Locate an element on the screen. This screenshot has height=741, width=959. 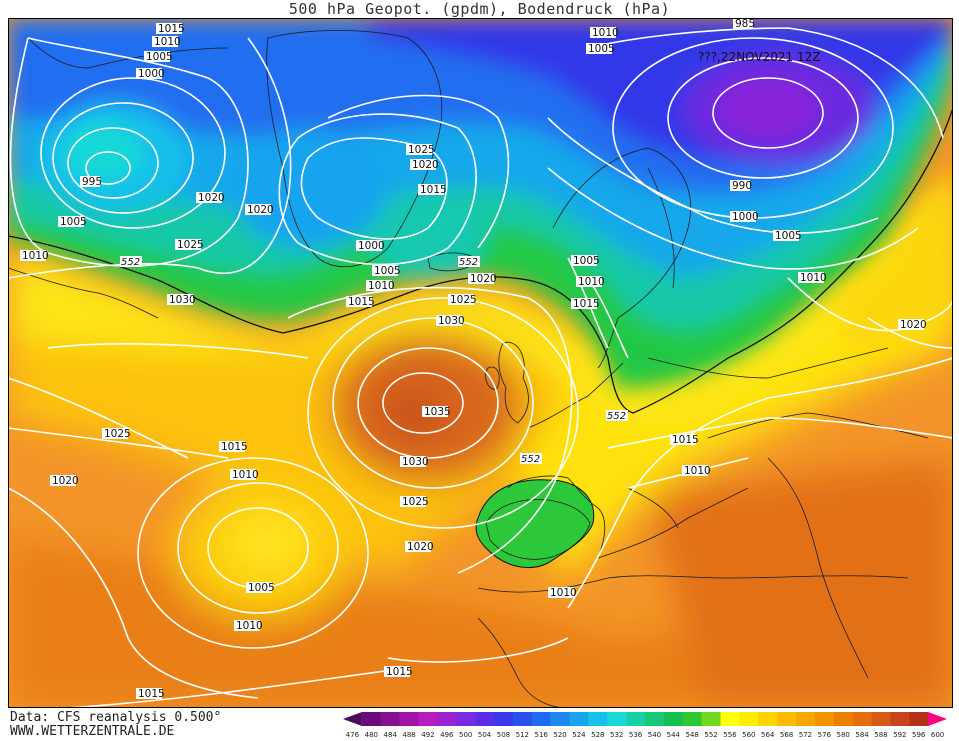
scale-label: 536 is located at coordinates (636, 735).